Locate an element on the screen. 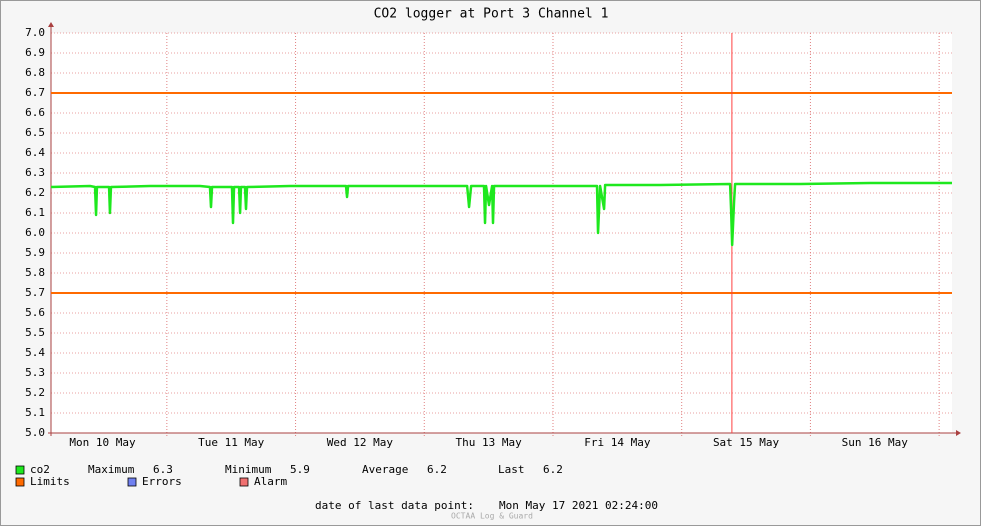 The height and width of the screenshot is (526, 981). x-arrow is located at coordinates (958, 433).